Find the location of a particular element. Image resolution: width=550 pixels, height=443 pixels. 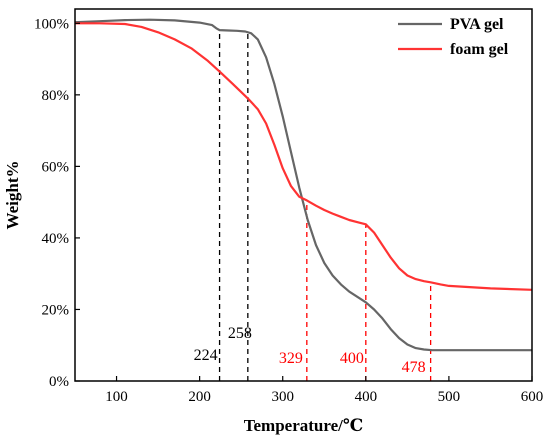

x-tick-label: 400 is located at coordinates (366, 397).